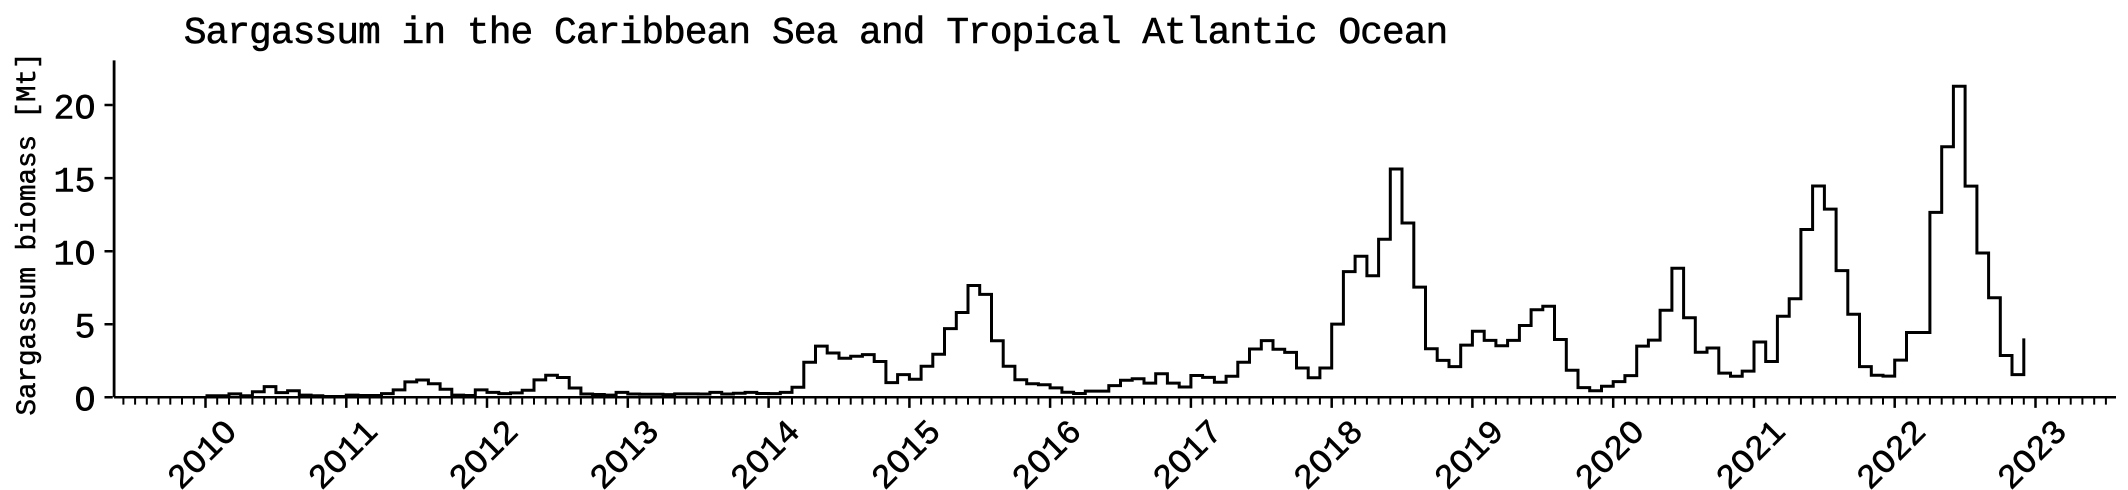 This screenshot has height=490, width=2128. I want to click on svg-text: 2O21, so click(1752, 452).